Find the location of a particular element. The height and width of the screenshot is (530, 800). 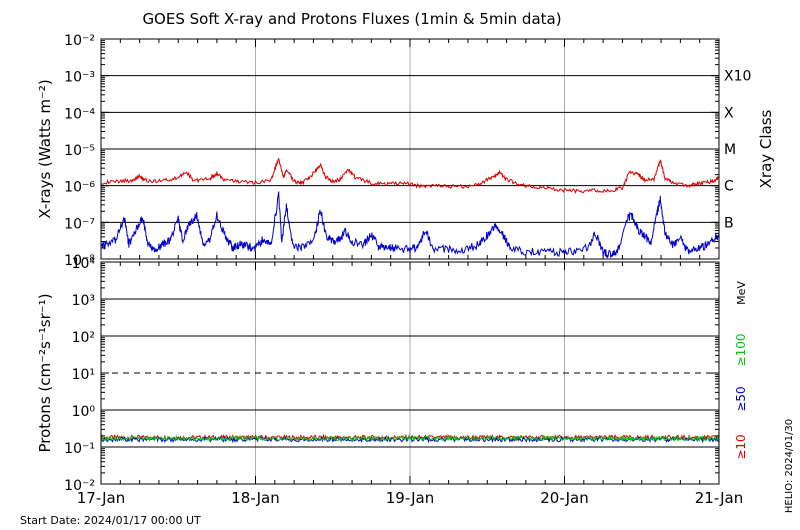

start-date: Start Date: 2024/01/17 00:00 UT is located at coordinates (110, 520).